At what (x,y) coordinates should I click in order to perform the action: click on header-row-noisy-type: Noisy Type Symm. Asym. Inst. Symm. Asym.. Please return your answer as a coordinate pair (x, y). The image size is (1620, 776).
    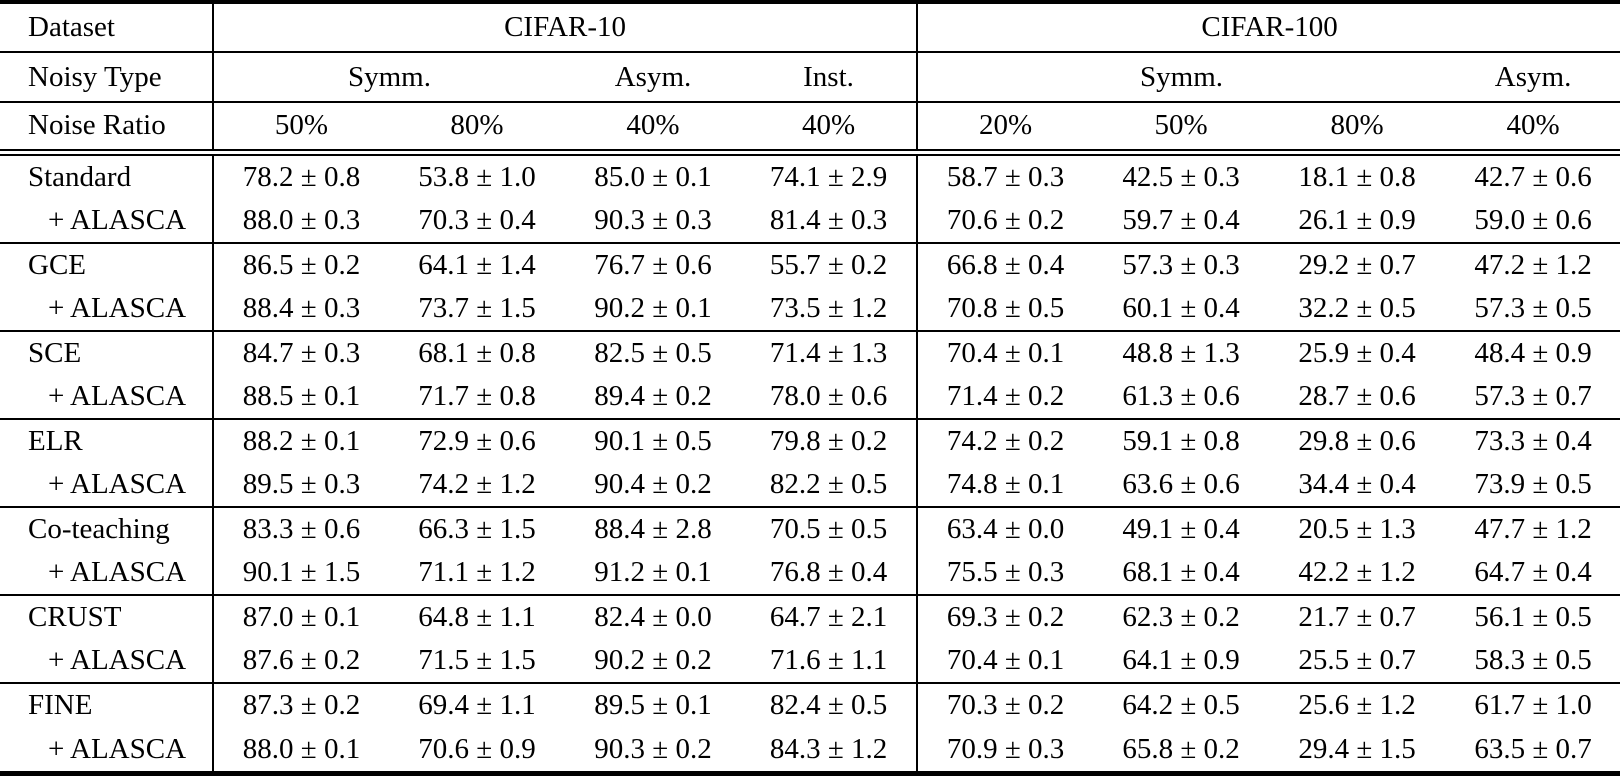
    Looking at the image, I should click on (810, 76).